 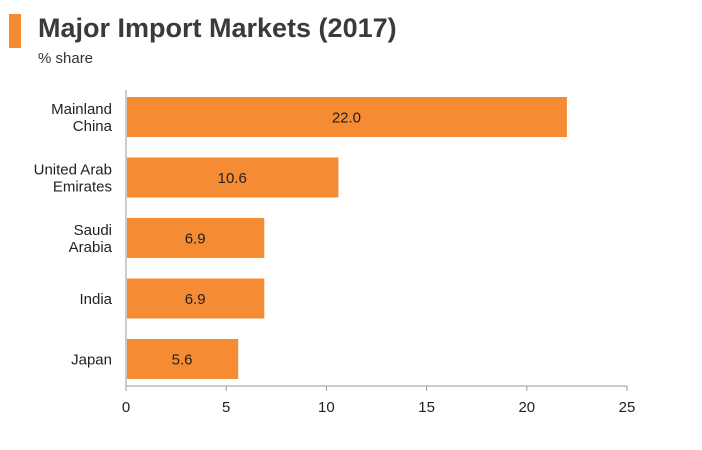 I want to click on x-tick-label: 10, so click(x=326, y=407).